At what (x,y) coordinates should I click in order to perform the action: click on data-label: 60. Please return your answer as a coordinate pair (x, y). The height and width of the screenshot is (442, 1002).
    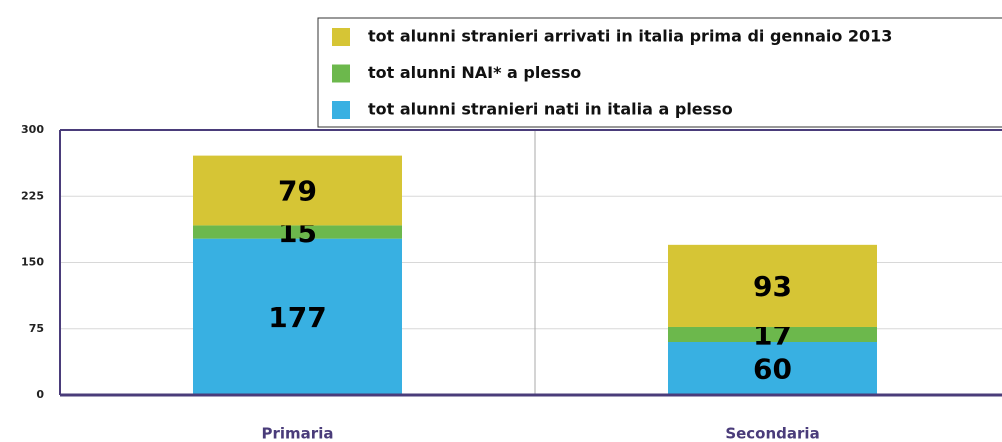
    Looking at the image, I should click on (772, 369).